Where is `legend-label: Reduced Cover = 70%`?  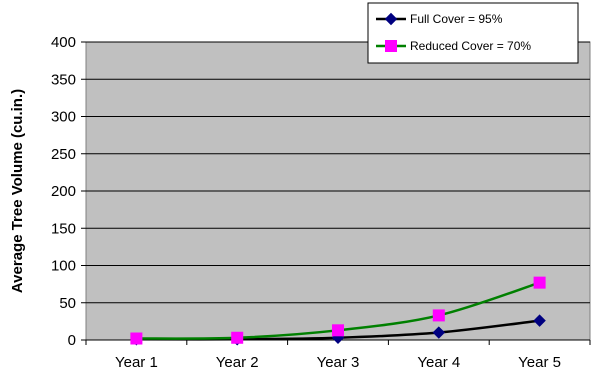
legend-label: Reduced Cover = 70% is located at coordinates (470, 46).